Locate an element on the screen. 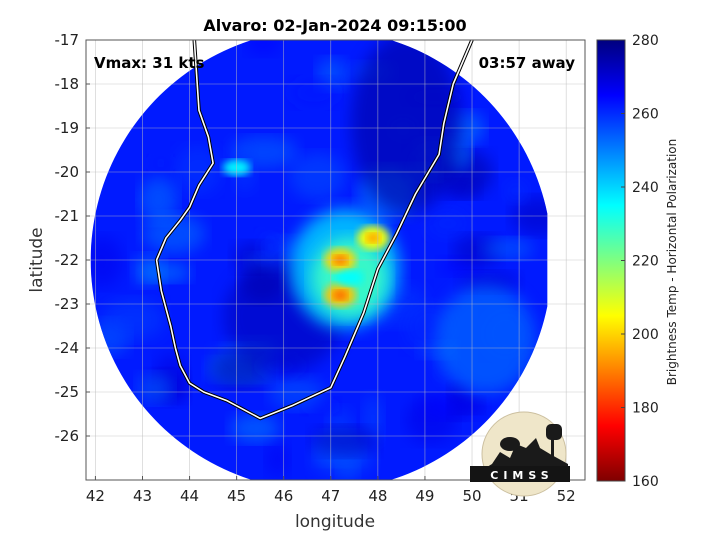  colorbar-tick-labels: 160 180 200 220 240 260 280 is located at coordinates (640, 261).